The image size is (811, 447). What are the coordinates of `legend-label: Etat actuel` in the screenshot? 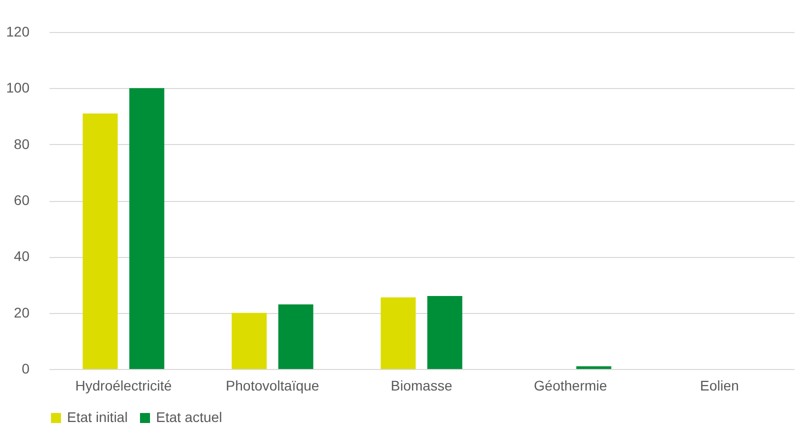 It's located at (189, 417).